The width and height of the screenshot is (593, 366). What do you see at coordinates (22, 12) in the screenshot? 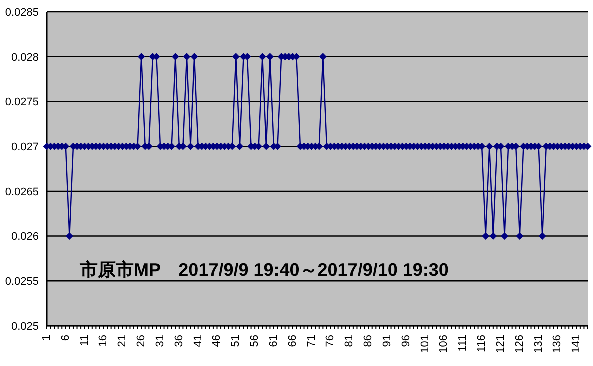
I see `y-tick-label: 0.0285` at bounding box center [22, 12].